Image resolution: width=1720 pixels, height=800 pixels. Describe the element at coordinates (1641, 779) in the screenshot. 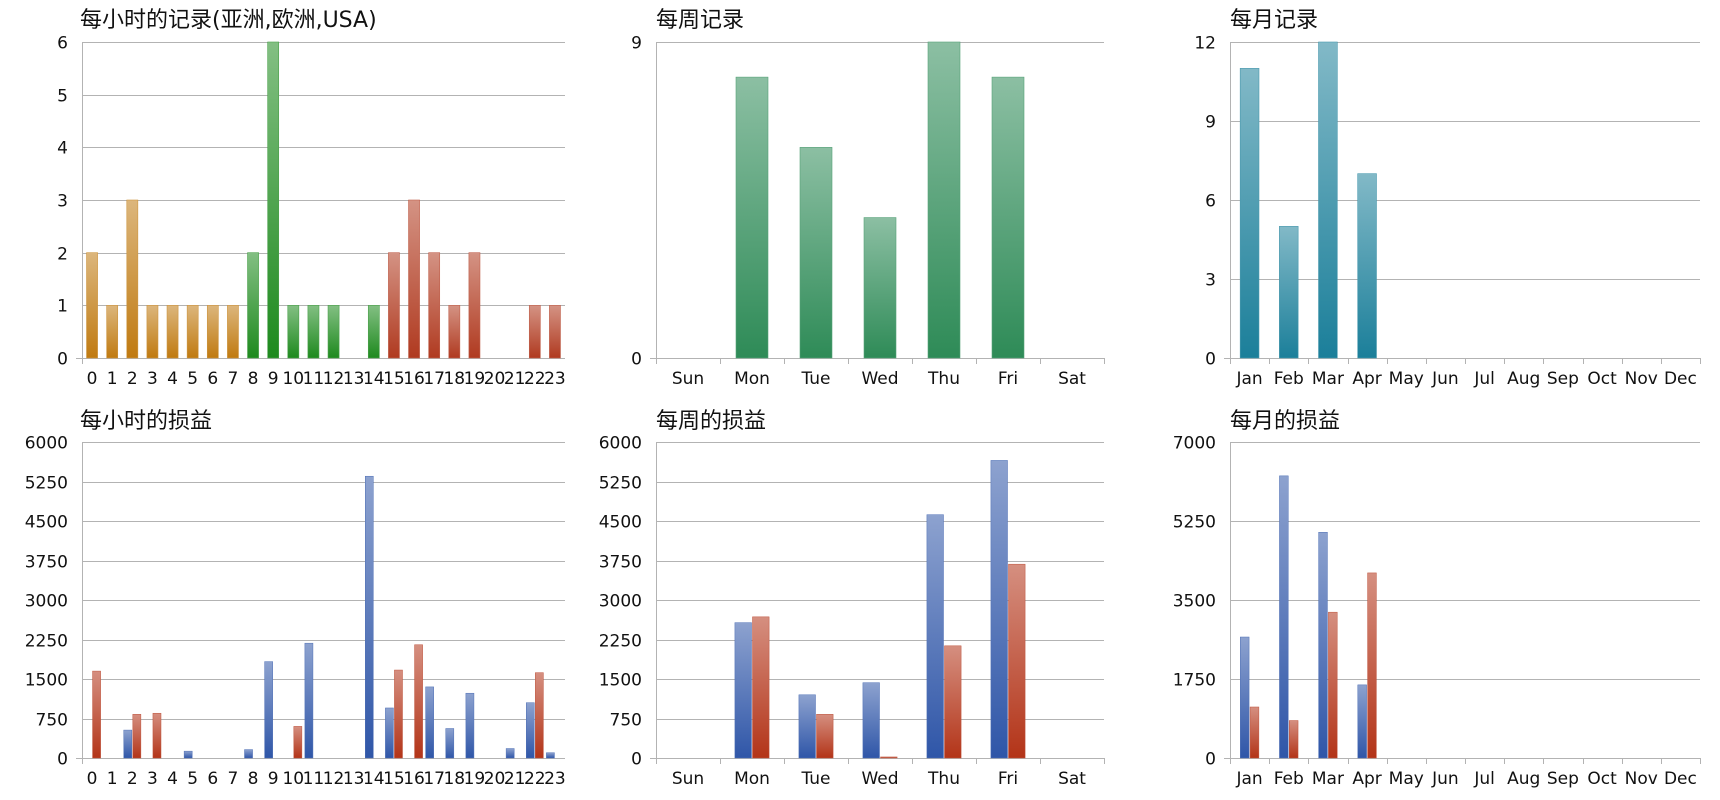

I see `x-tick-label: Nov` at that location.